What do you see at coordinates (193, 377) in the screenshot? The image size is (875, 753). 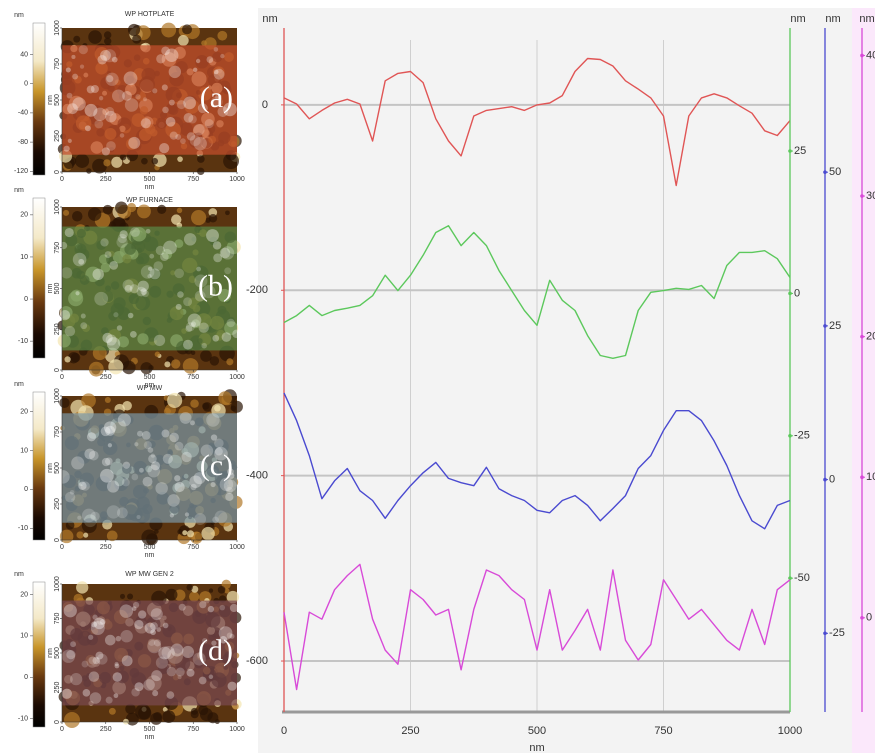 I see `x-tick-label: 750` at bounding box center [193, 377].